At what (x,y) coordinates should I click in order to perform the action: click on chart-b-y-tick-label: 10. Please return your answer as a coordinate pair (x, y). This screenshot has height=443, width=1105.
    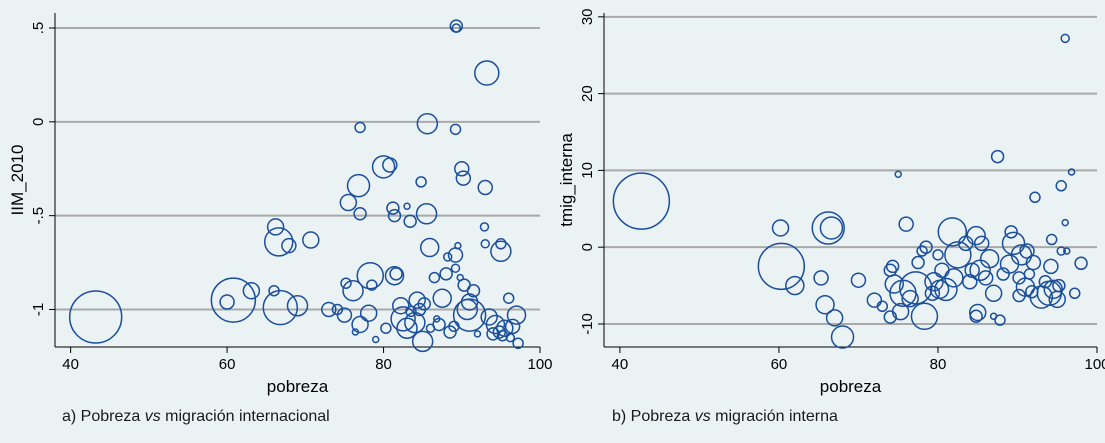
    Looking at the image, I should click on (587, 170).